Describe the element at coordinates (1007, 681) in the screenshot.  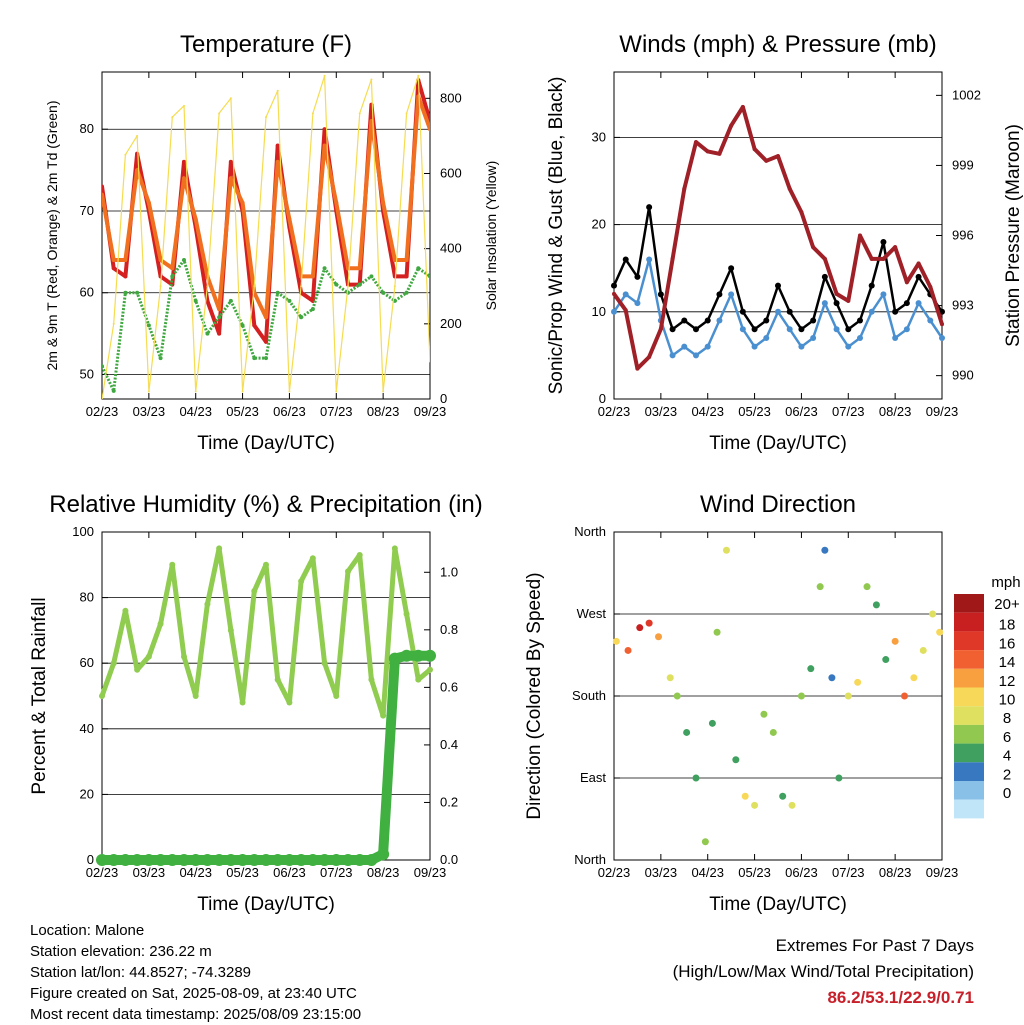
I see `colorbar-label: 12` at that location.